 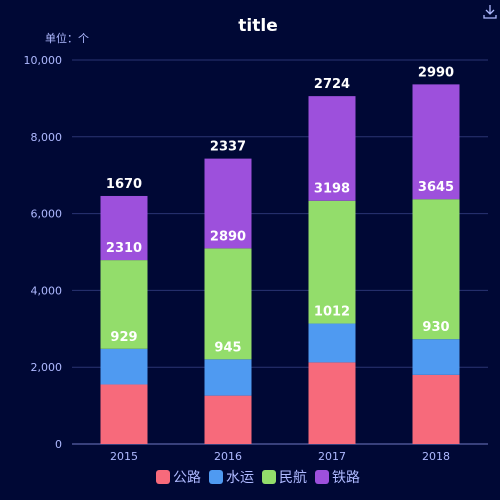 I want to click on legend-item: 水运, so click(x=231, y=477).